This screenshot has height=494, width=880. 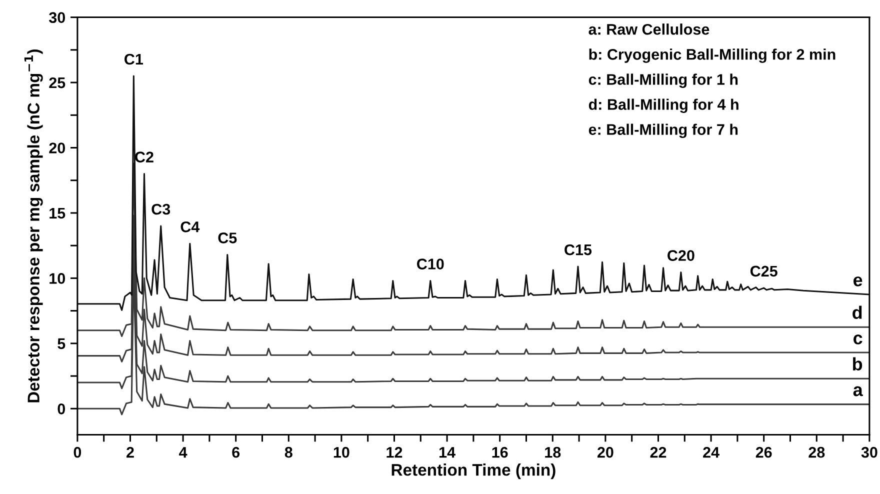 What do you see at coordinates (57, 17) in the screenshot?
I see `y-tick-label: 30` at bounding box center [57, 17].